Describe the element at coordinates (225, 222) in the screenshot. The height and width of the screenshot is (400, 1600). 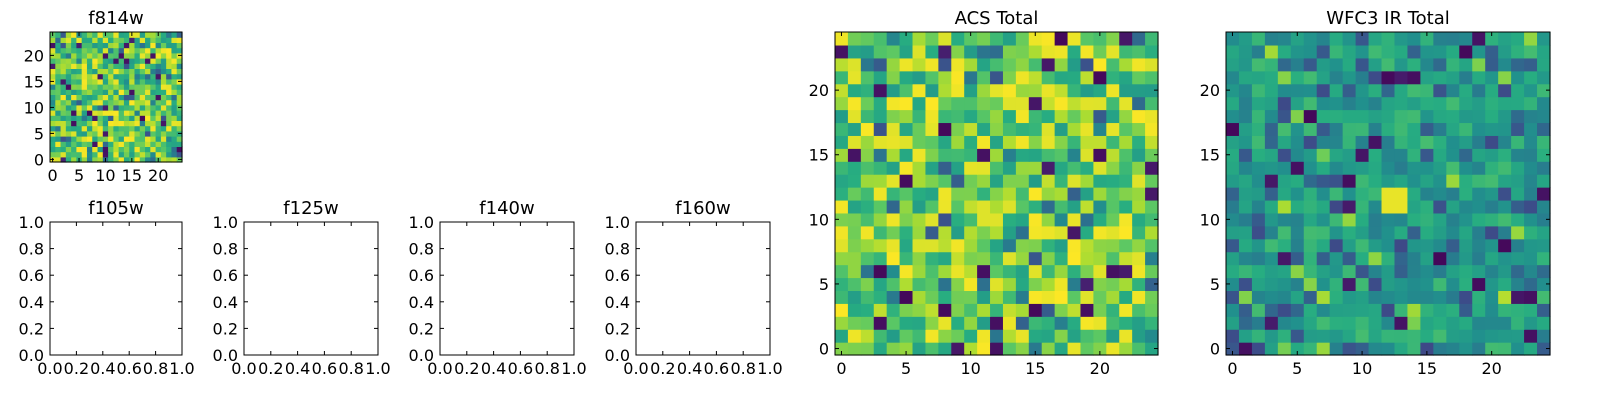
I see `y-tick-label: 1.0` at that location.